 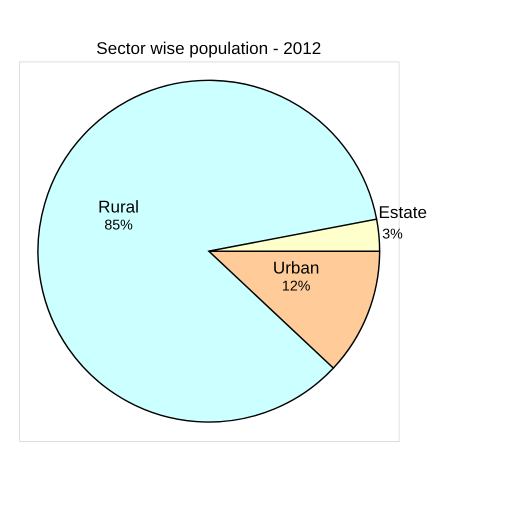 I want to click on data-label: 3%, so click(x=393, y=234).